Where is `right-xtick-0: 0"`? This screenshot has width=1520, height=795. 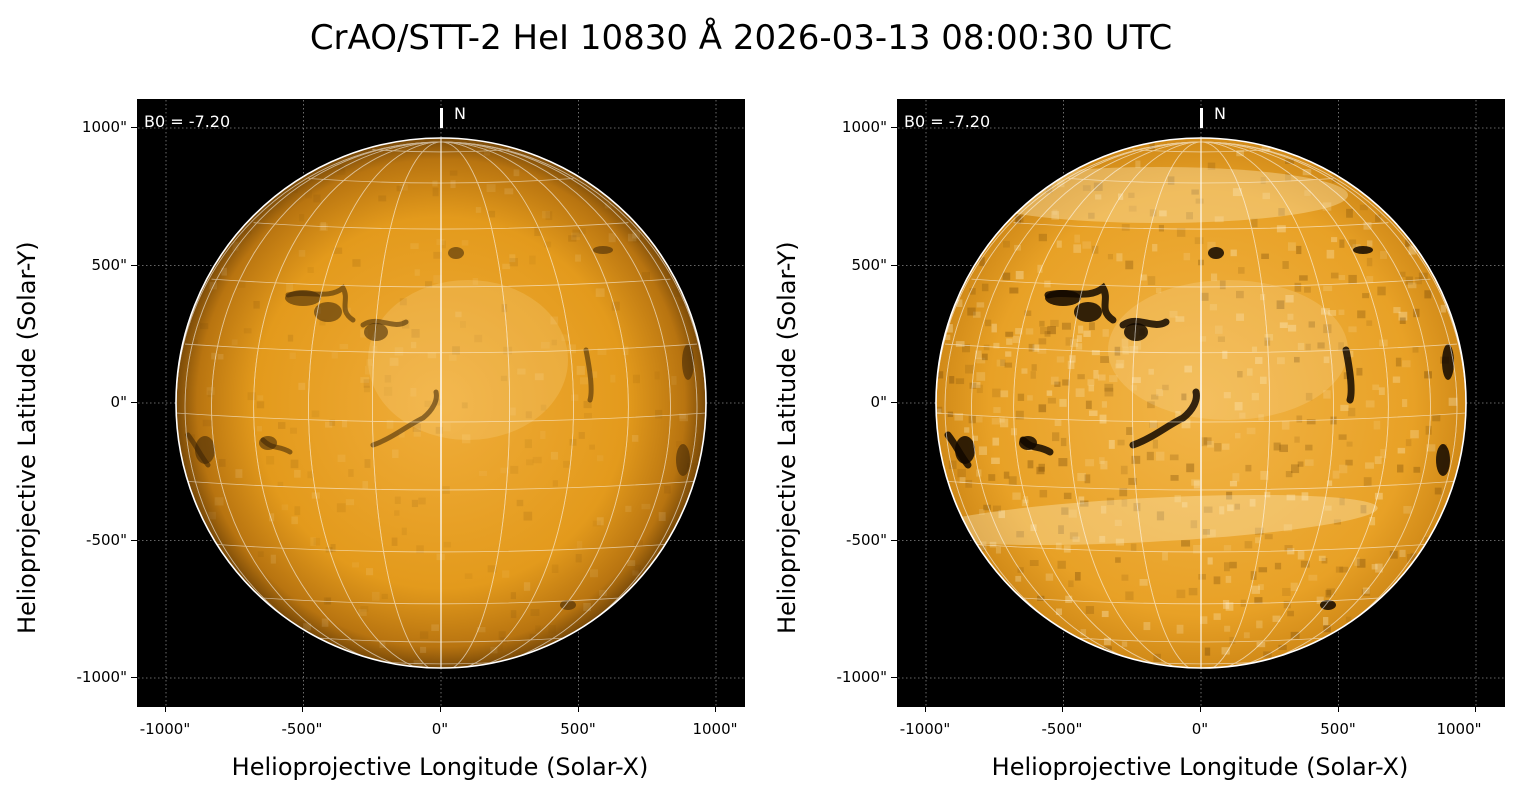 right-xtick-0: 0" is located at coordinates (1200, 729).